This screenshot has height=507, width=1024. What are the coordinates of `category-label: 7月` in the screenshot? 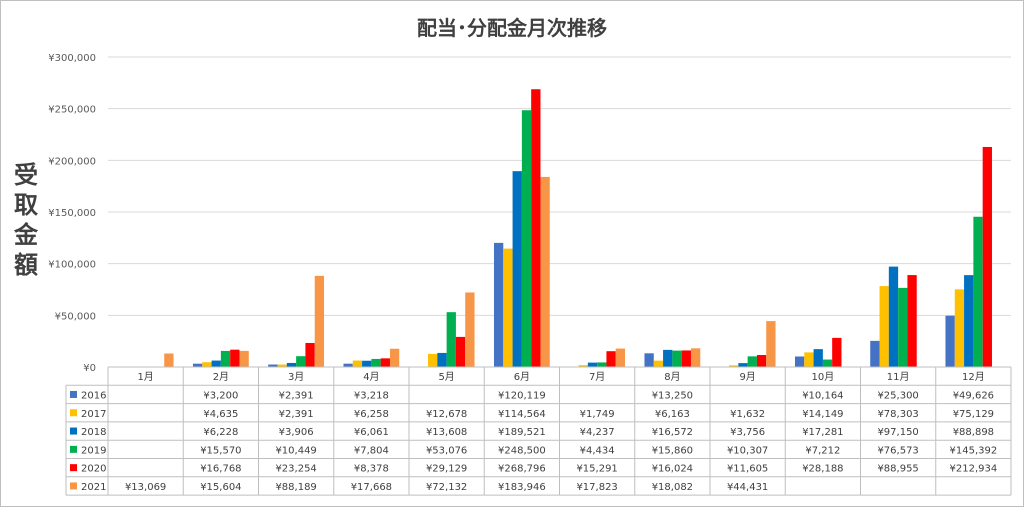 It's located at (597, 377).